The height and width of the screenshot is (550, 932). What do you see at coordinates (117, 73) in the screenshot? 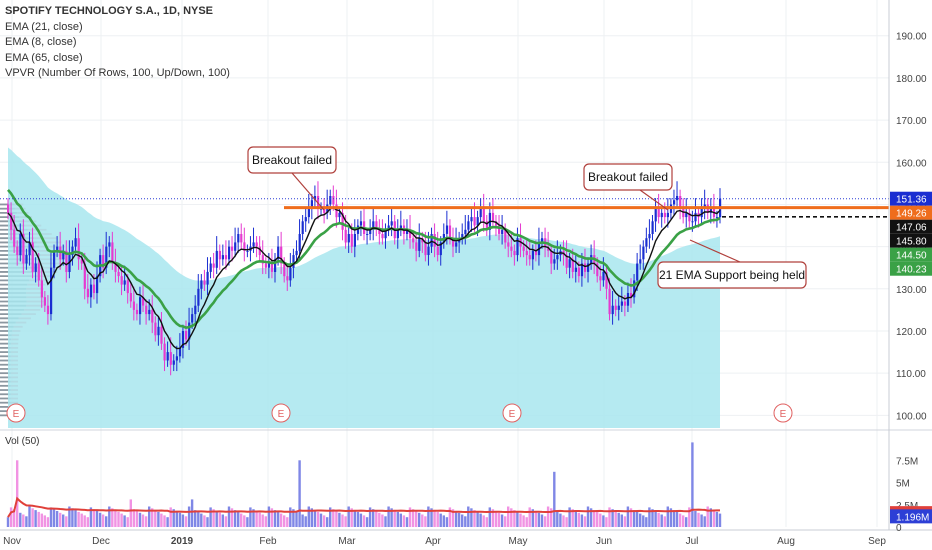
I see `vpvr-legend: VPVR (Number Of Rows, 100, Up/Down, 100)` at bounding box center [117, 73].